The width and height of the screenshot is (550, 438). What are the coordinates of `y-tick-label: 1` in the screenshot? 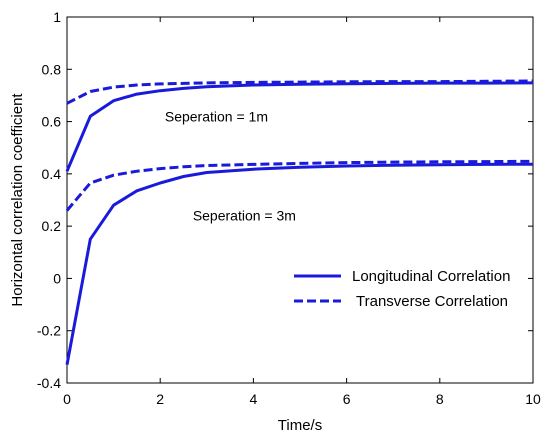 It's located at (57, 17).